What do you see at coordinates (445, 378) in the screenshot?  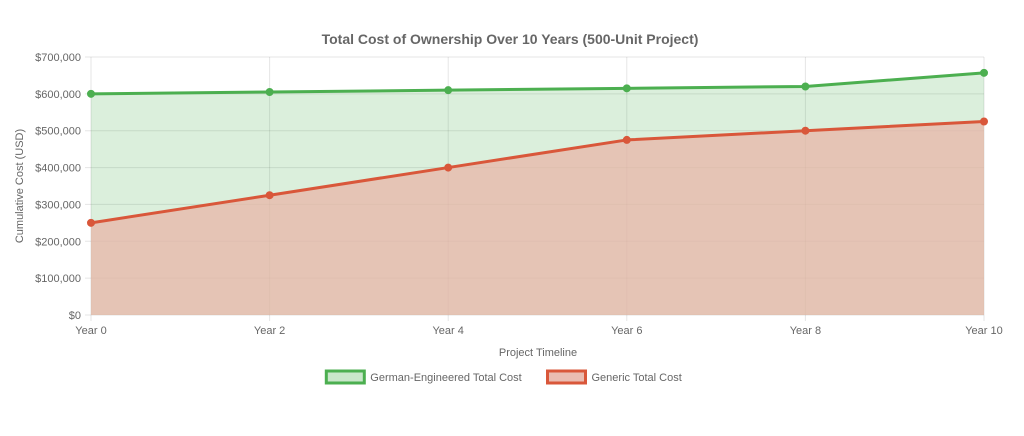 I see `legend-label: German-Engineered Total Cost` at bounding box center [445, 378].